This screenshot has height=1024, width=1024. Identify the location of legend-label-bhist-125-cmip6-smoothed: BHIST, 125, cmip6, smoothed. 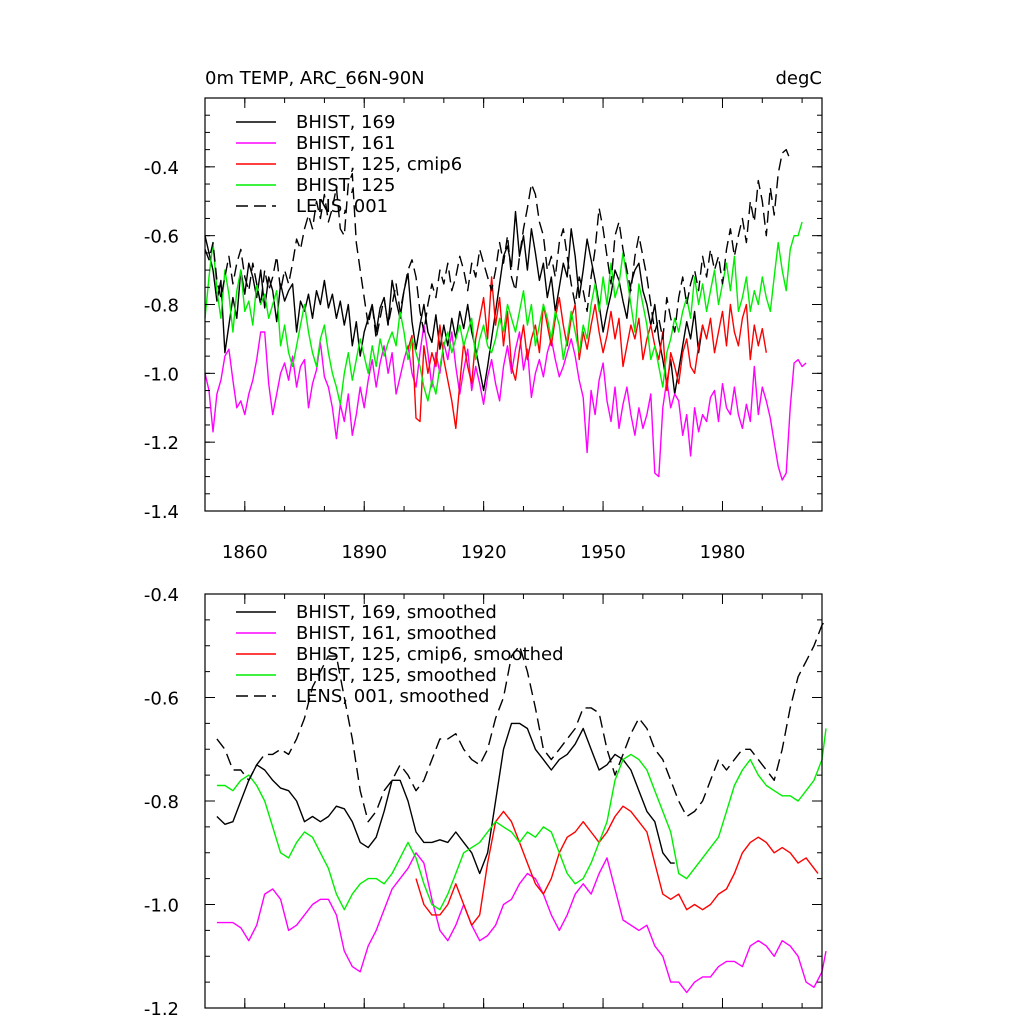
(430, 654).